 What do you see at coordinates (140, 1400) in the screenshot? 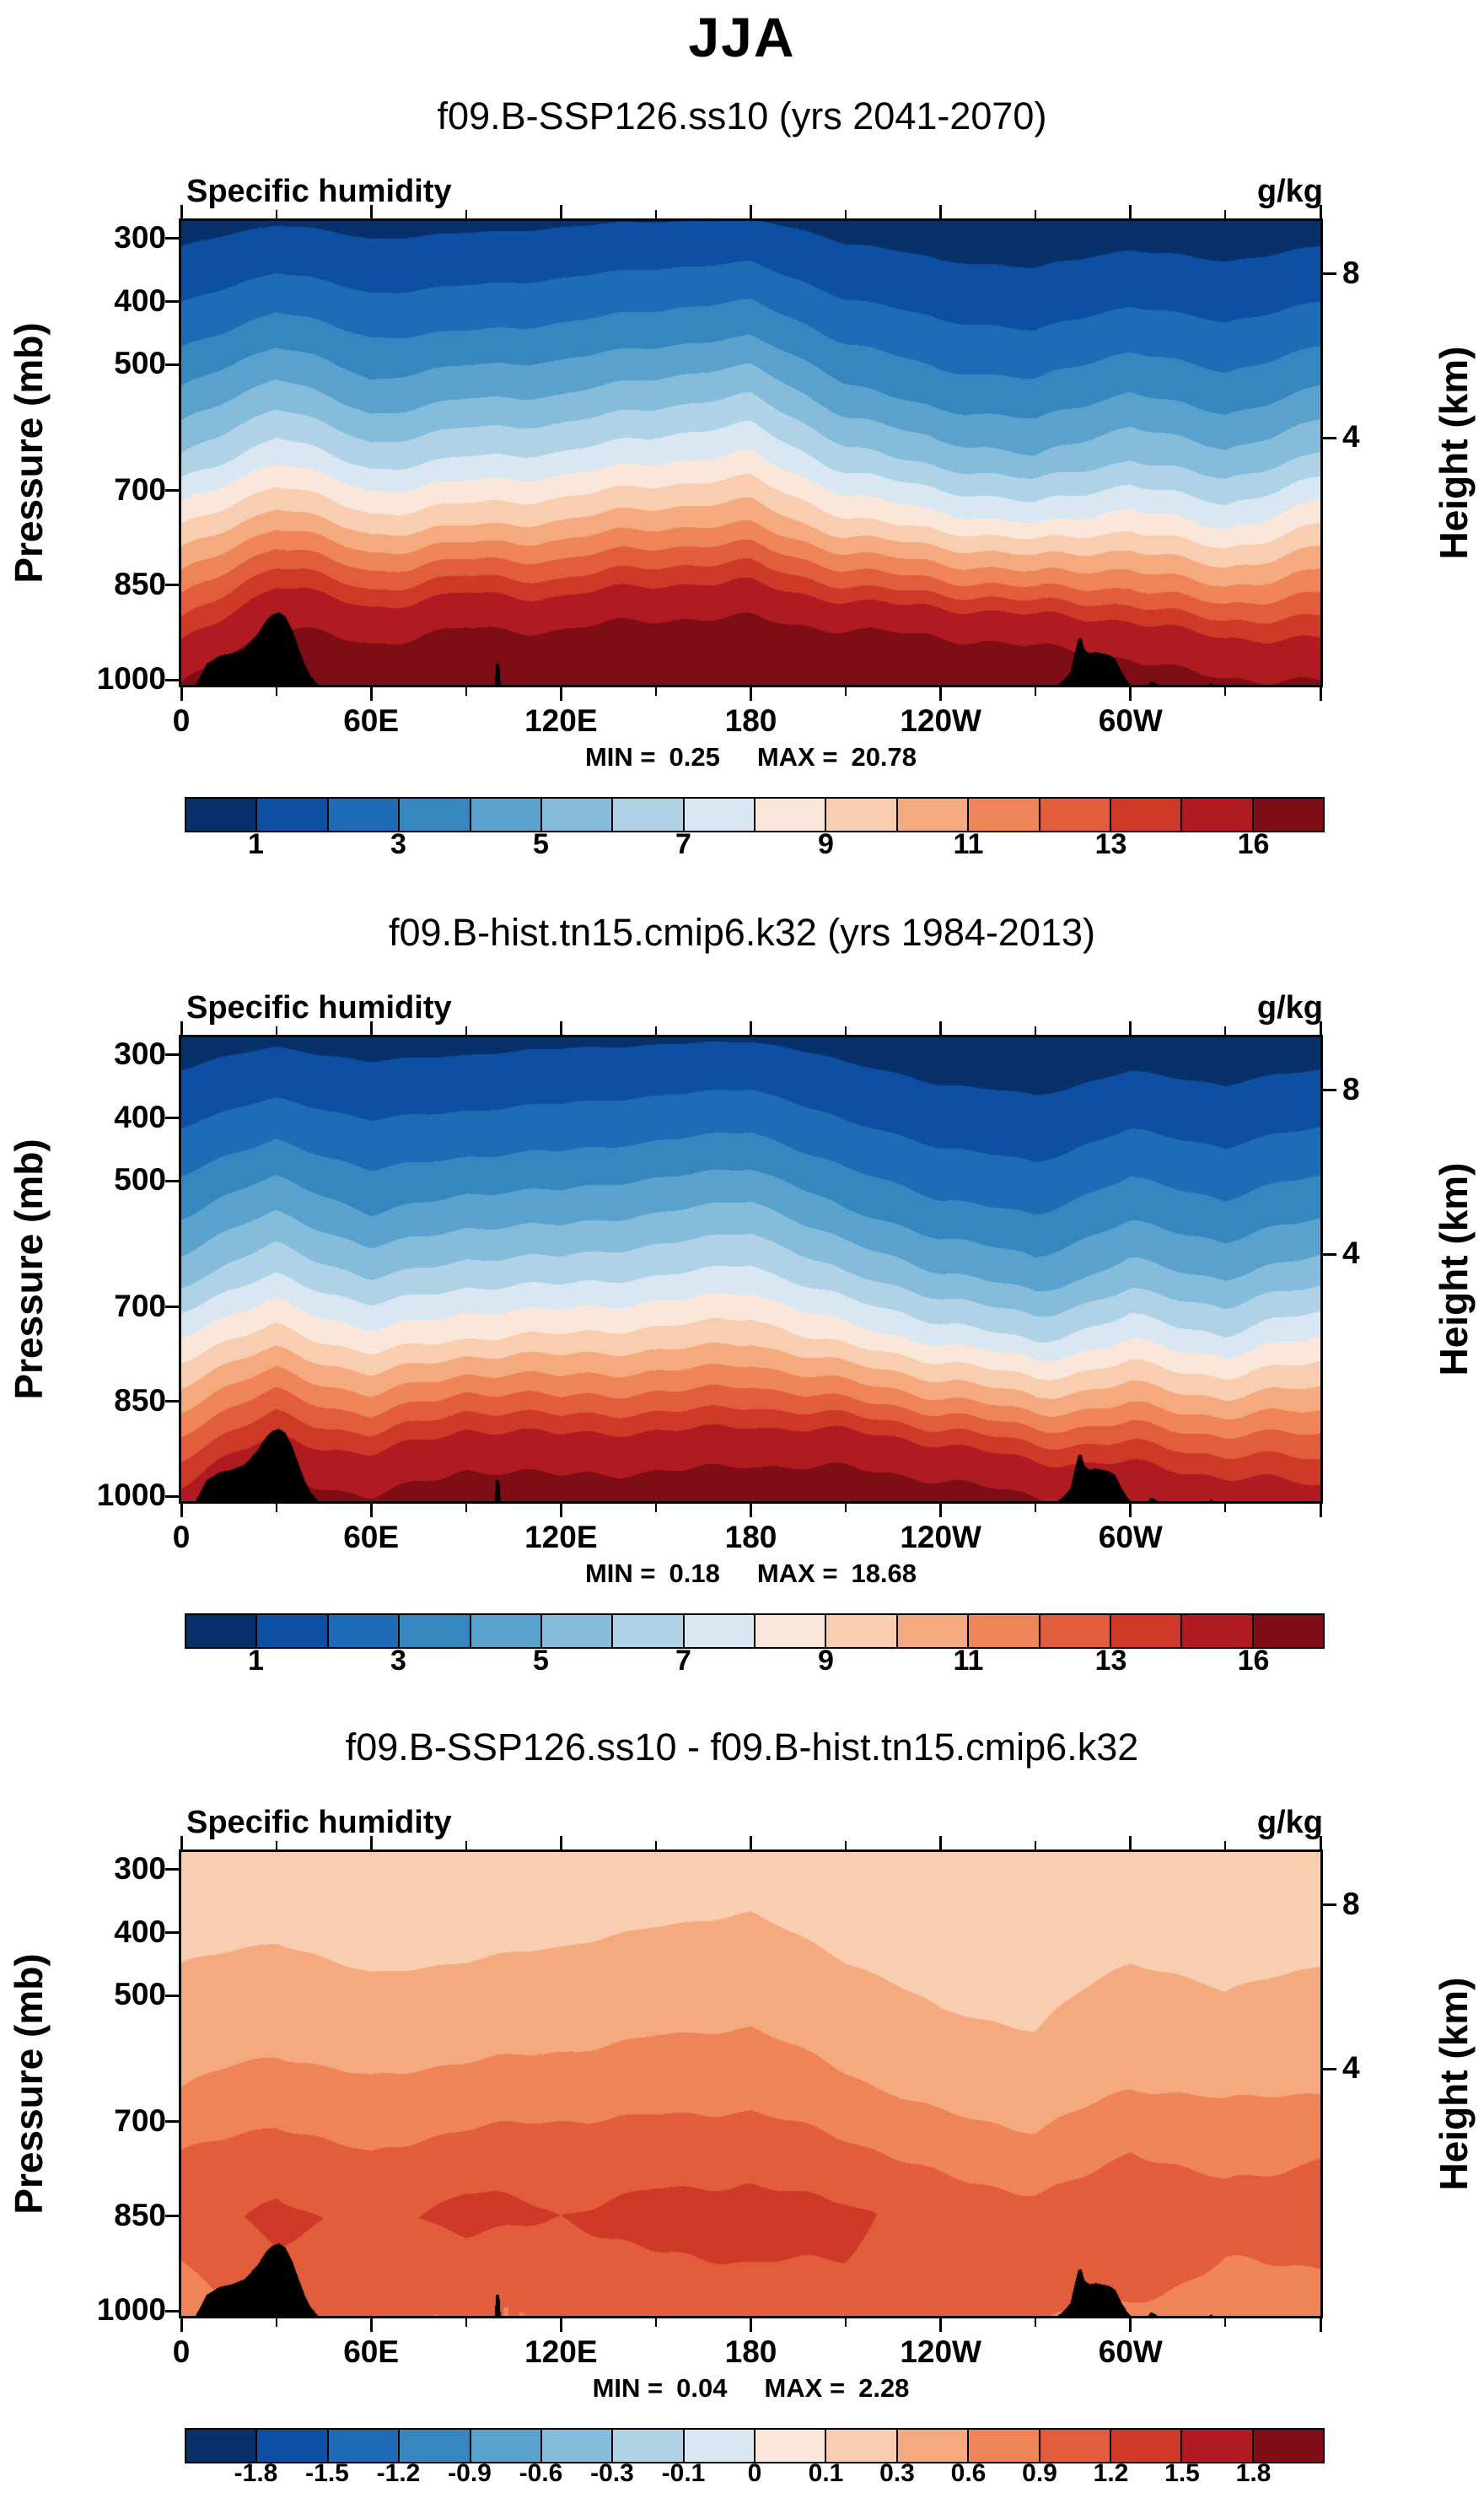
I see `pressure-tick-label: 850` at bounding box center [140, 1400].